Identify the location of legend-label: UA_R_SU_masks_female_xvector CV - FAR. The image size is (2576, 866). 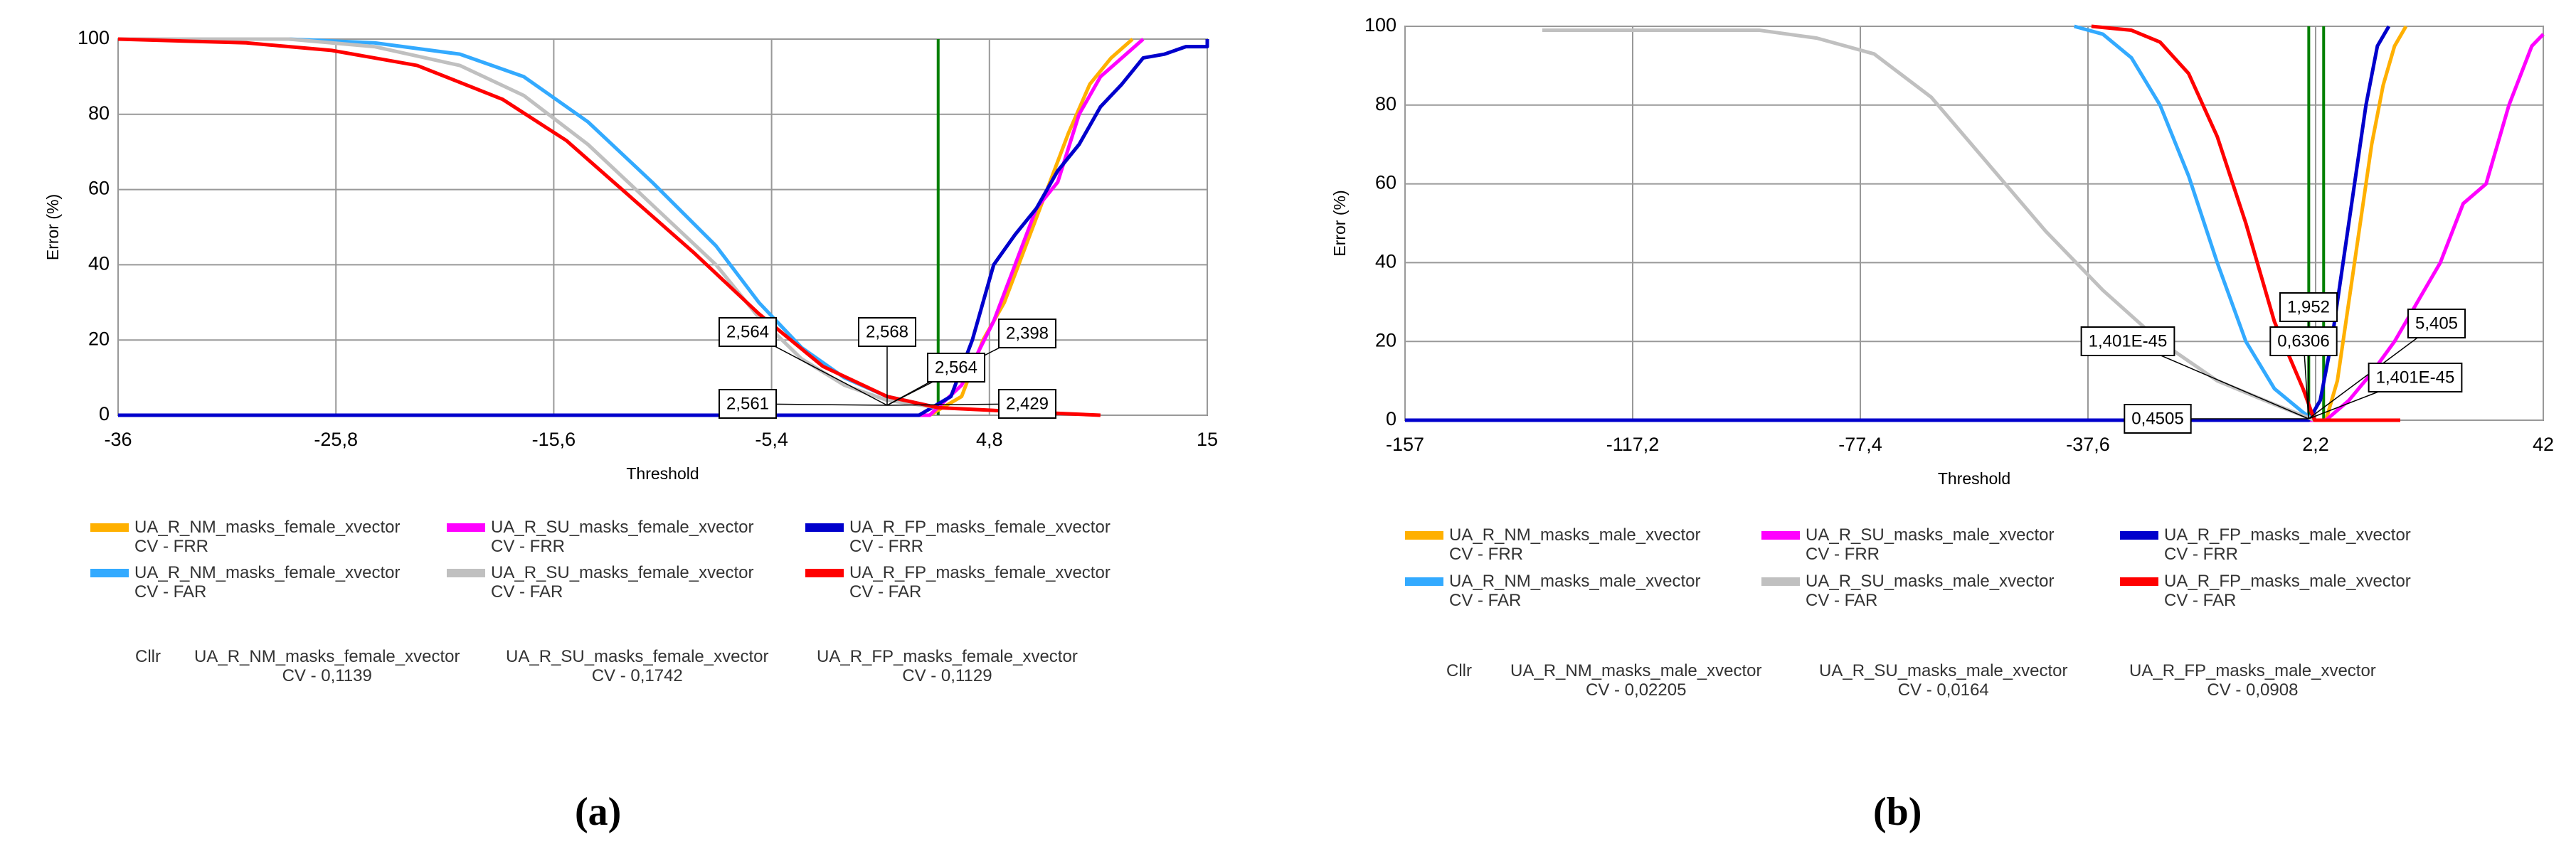
(622, 582).